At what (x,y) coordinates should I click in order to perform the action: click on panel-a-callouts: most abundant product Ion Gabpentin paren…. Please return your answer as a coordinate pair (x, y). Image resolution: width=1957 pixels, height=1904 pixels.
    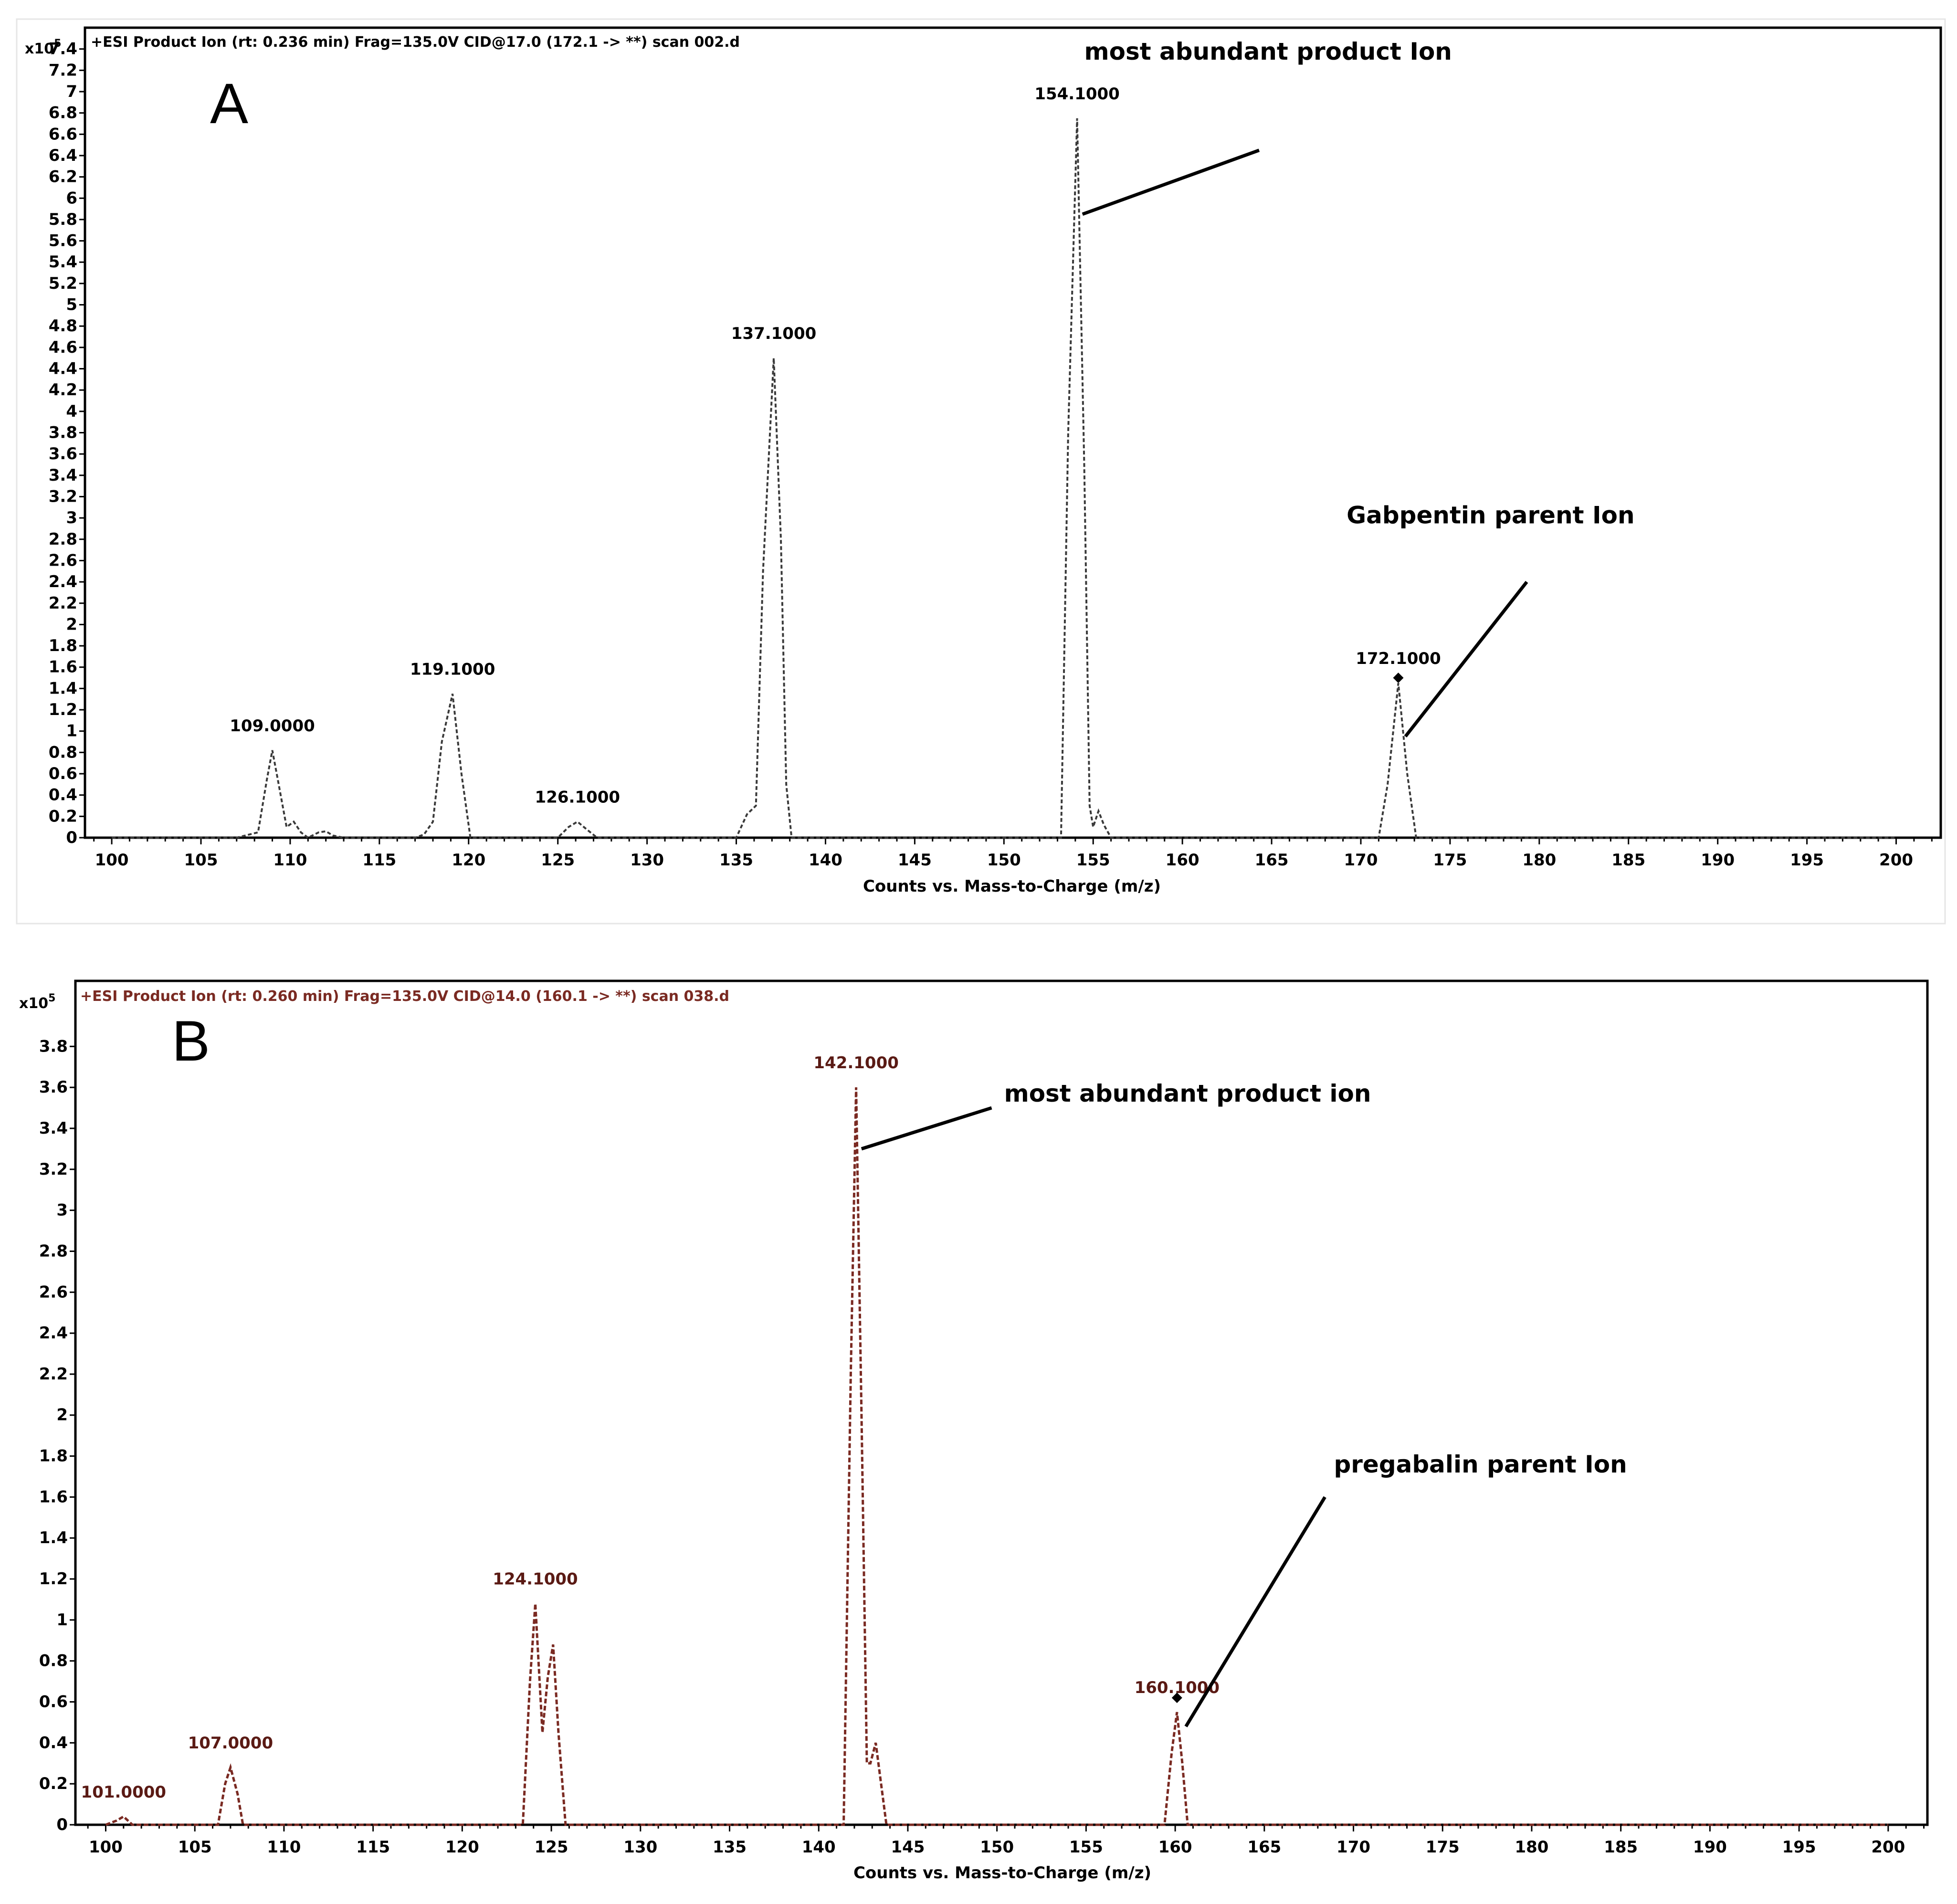
    Looking at the image, I should click on (1358, 388).